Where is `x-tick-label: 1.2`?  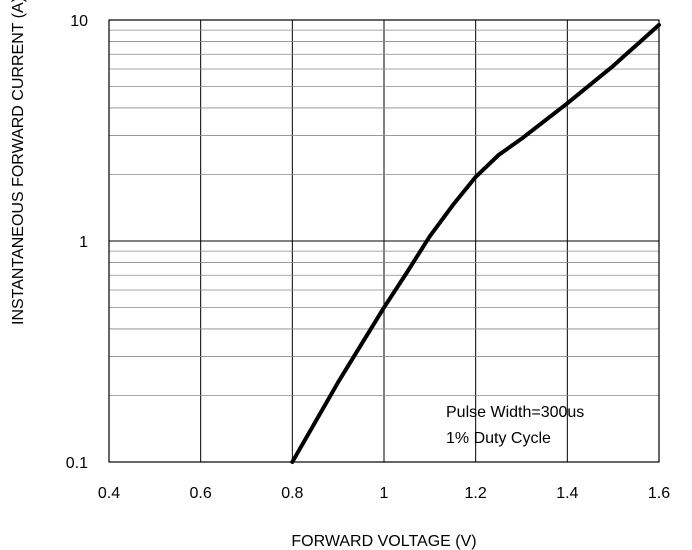 x-tick-label: 1.2 is located at coordinates (476, 493).